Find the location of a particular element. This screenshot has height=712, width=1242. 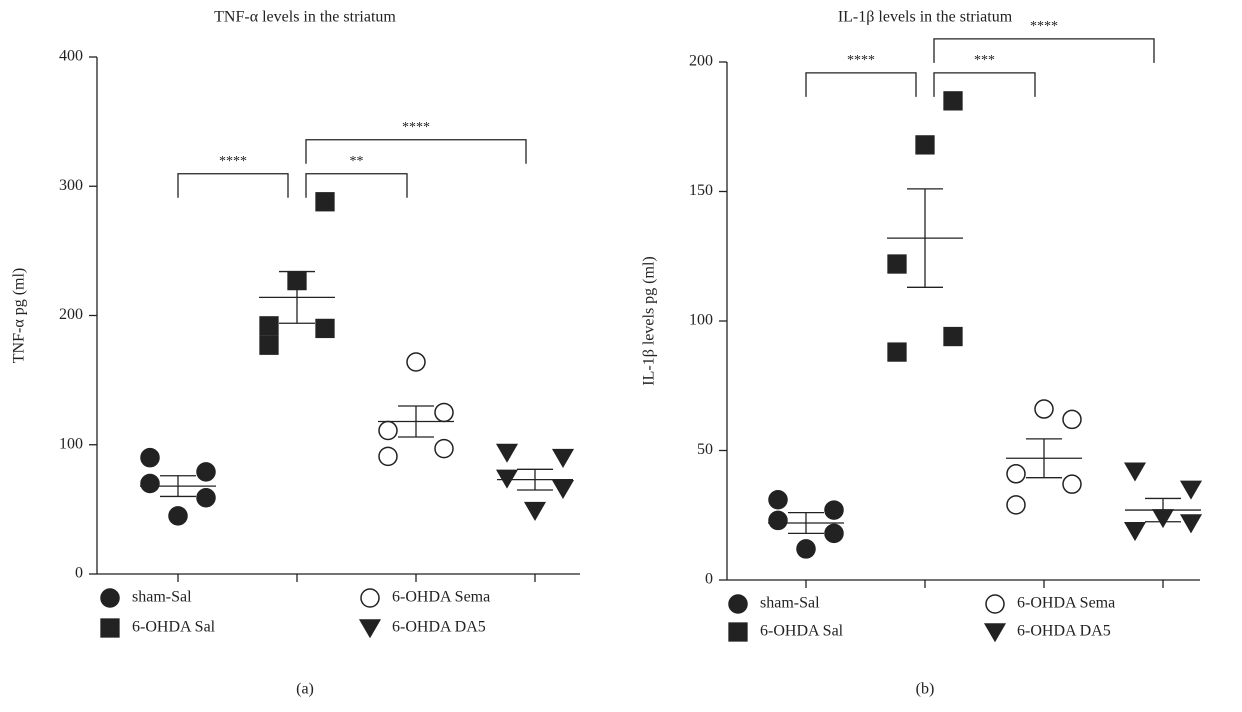

chart-title: IL-1β levels in the striatum is located at coordinates (925, 17).